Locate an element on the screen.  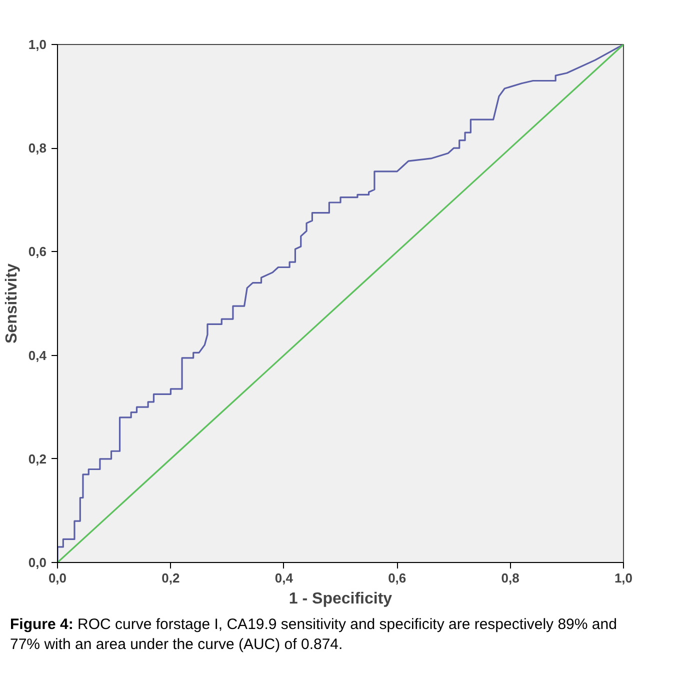
y-tick-label: 0,6 is located at coordinates (37, 252).